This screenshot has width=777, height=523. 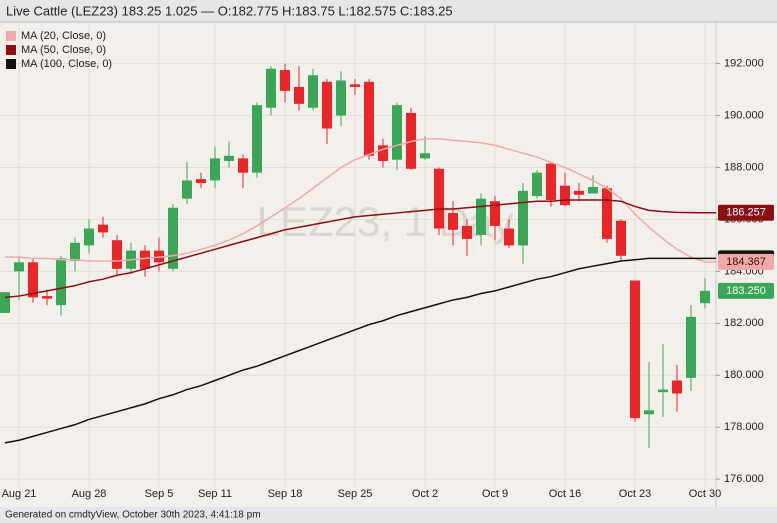 I want to click on x-tick-label: Oct 16, so click(x=565, y=494).